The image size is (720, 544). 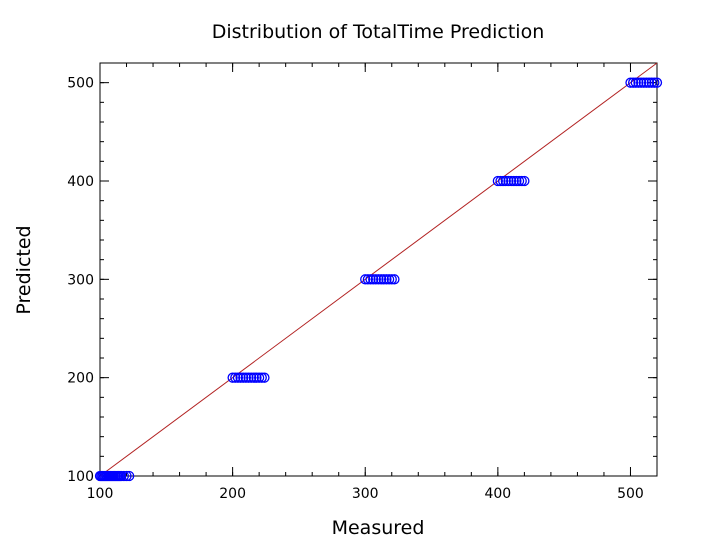 What do you see at coordinates (80, 280) in the screenshot?
I see `y-tick-label: 300` at bounding box center [80, 280].